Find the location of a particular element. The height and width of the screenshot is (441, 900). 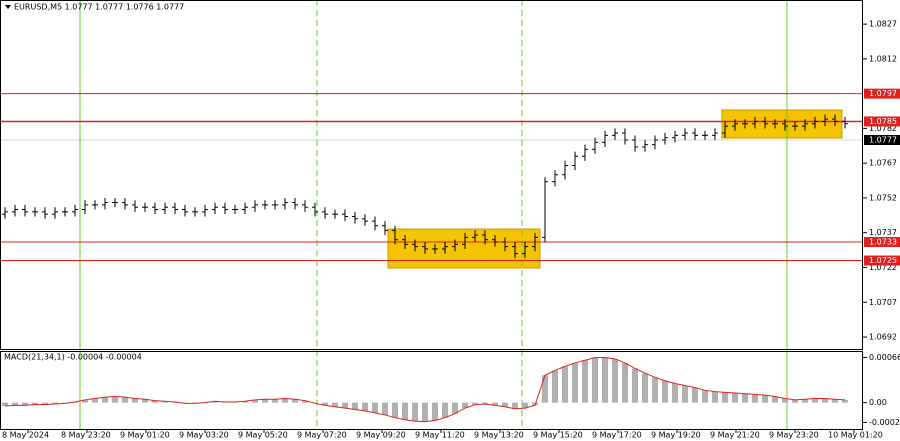

x-tick-label: 9 May 09:20 is located at coordinates (381, 435).